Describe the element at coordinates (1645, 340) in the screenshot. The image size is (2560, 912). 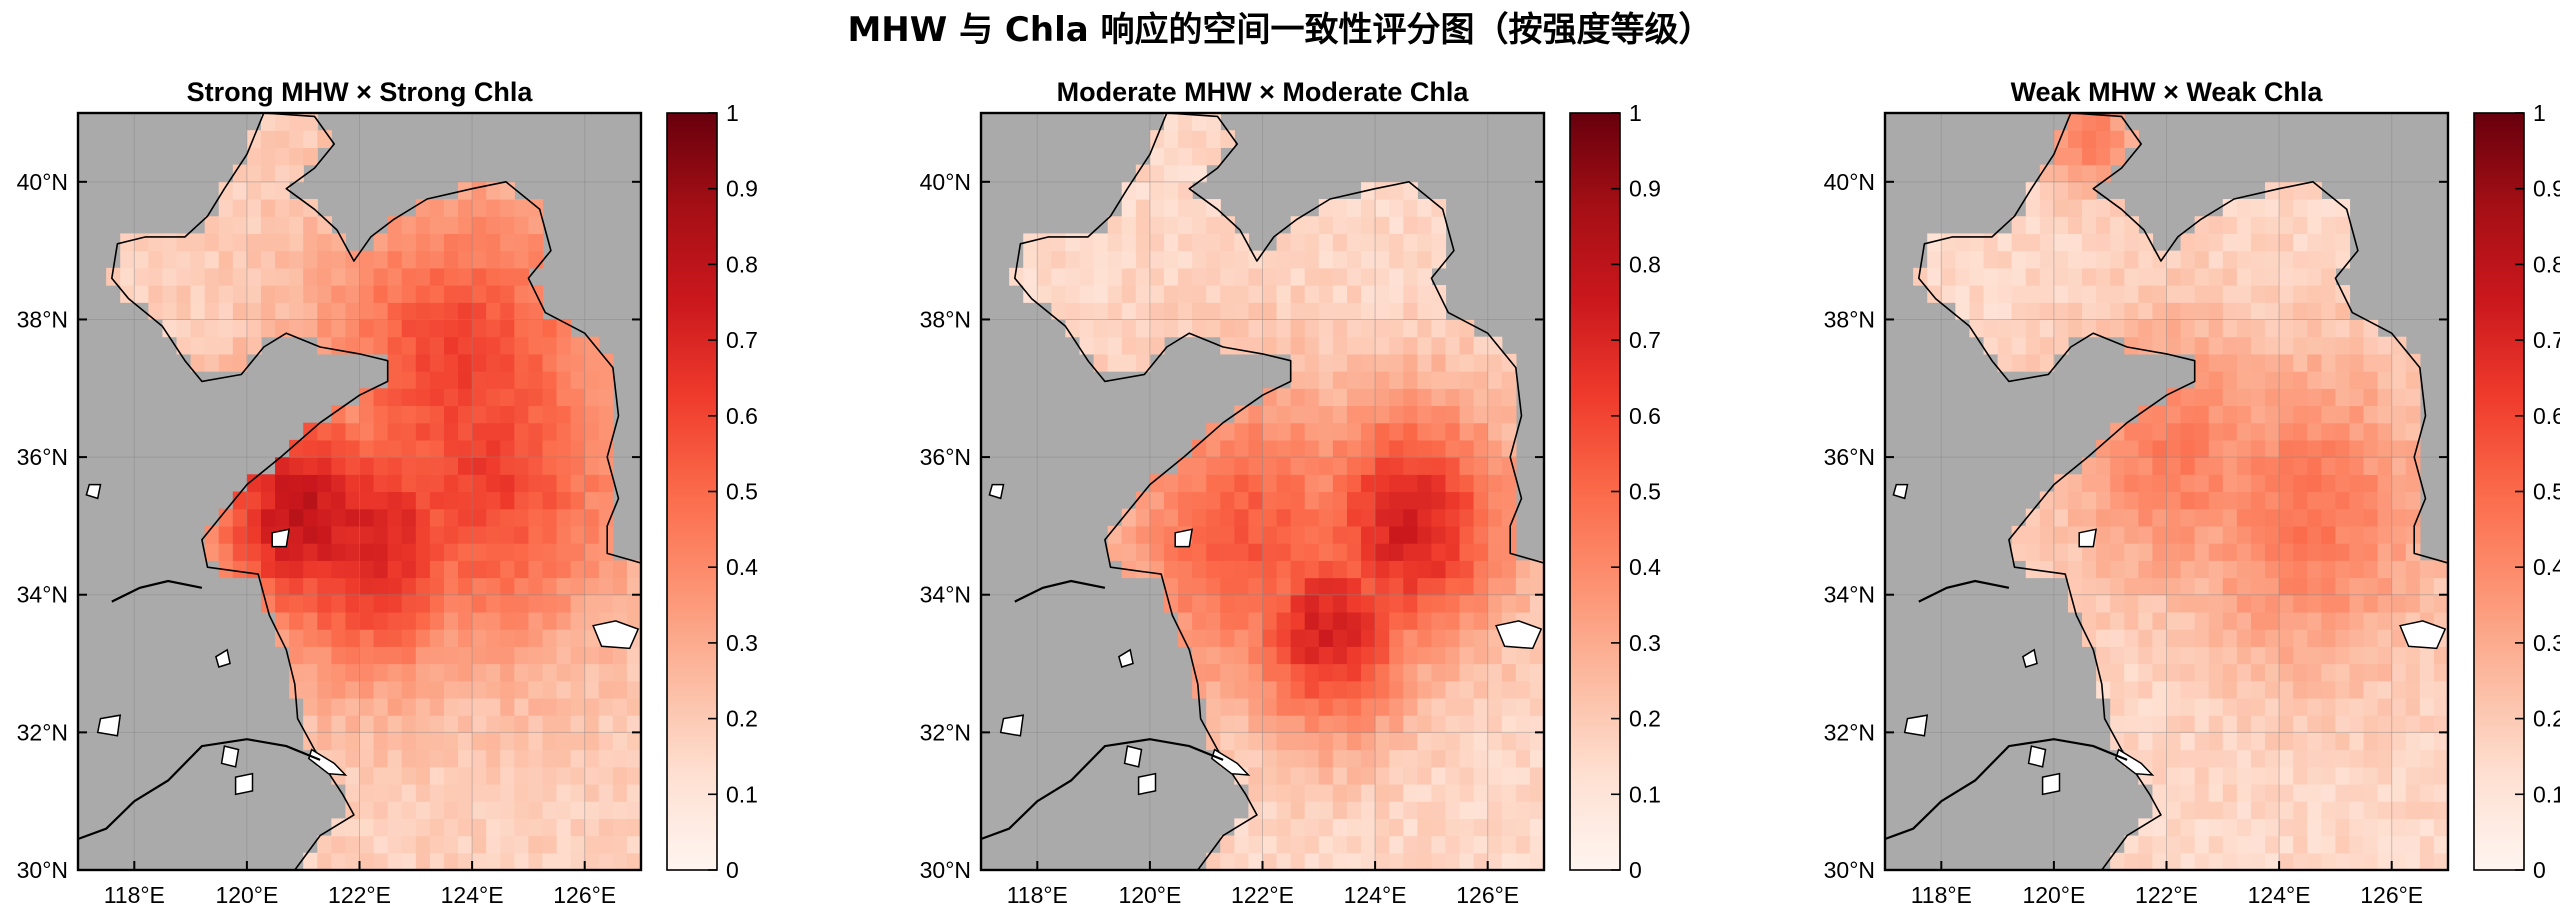
I see `colorbar-tick-label: 0.7` at that location.